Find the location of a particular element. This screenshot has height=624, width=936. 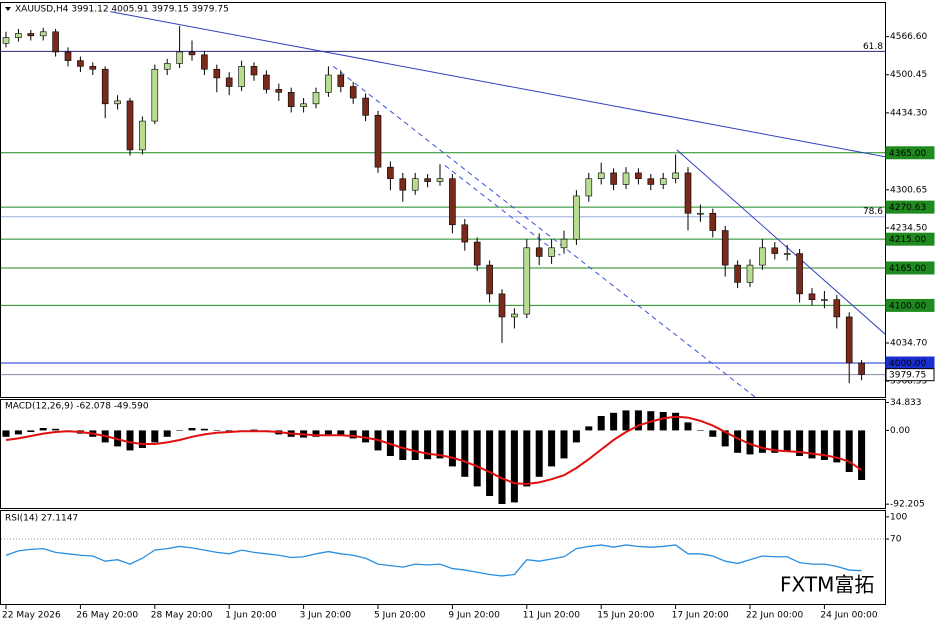

symbol-menu-arrow is located at coordinates (8, 9).